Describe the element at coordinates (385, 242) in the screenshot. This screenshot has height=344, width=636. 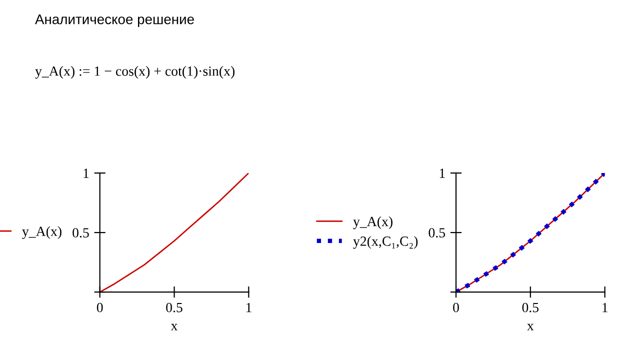
I see `legend-label: y2(x,C₁,C₂)` at that location.